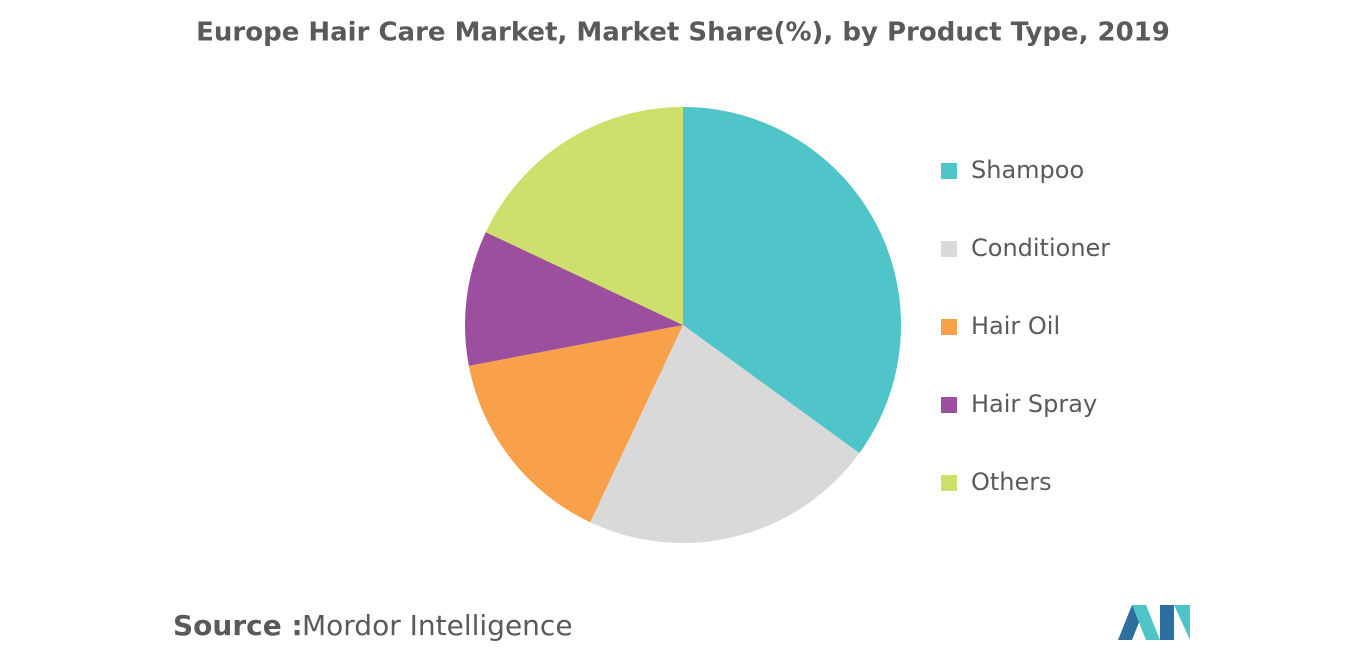  What do you see at coordinates (1034, 404) in the screenshot?
I see `legend-label: Hair Spray` at bounding box center [1034, 404].